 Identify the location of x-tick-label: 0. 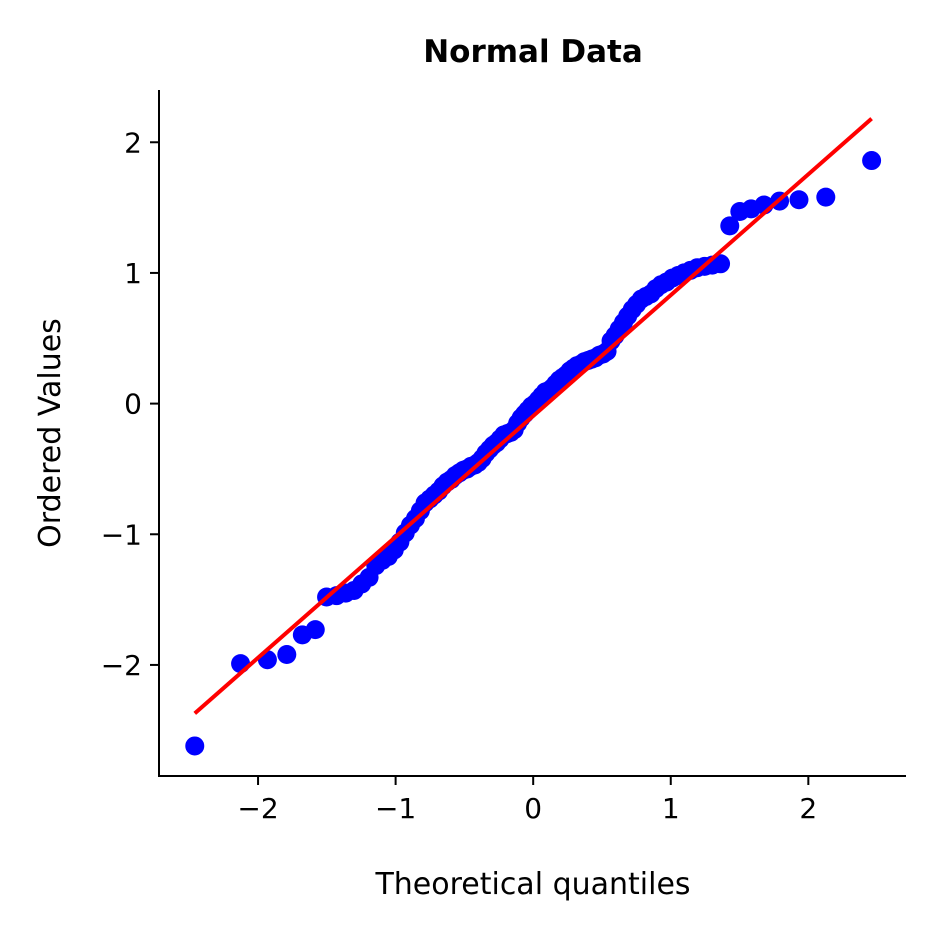
(533, 808).